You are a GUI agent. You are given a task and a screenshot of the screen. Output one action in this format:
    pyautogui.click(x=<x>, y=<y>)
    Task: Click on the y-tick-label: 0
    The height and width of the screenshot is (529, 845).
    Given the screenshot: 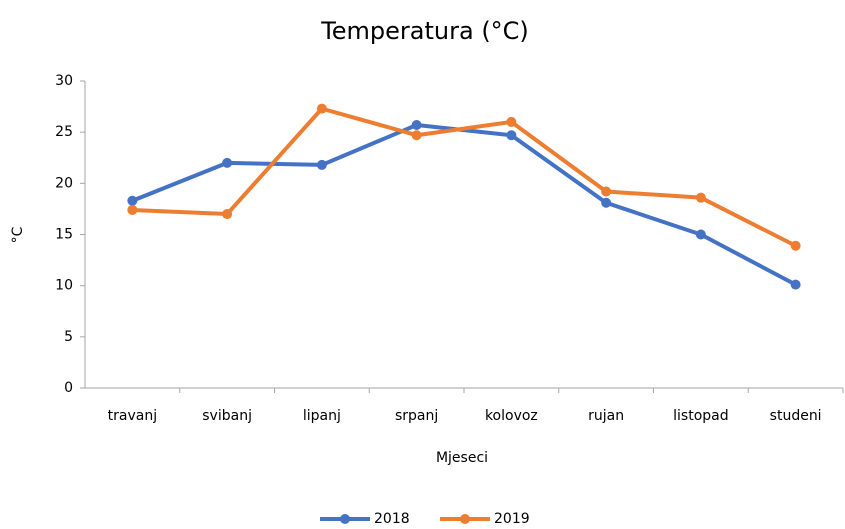 What is the action you would take?
    pyautogui.click(x=68, y=388)
    